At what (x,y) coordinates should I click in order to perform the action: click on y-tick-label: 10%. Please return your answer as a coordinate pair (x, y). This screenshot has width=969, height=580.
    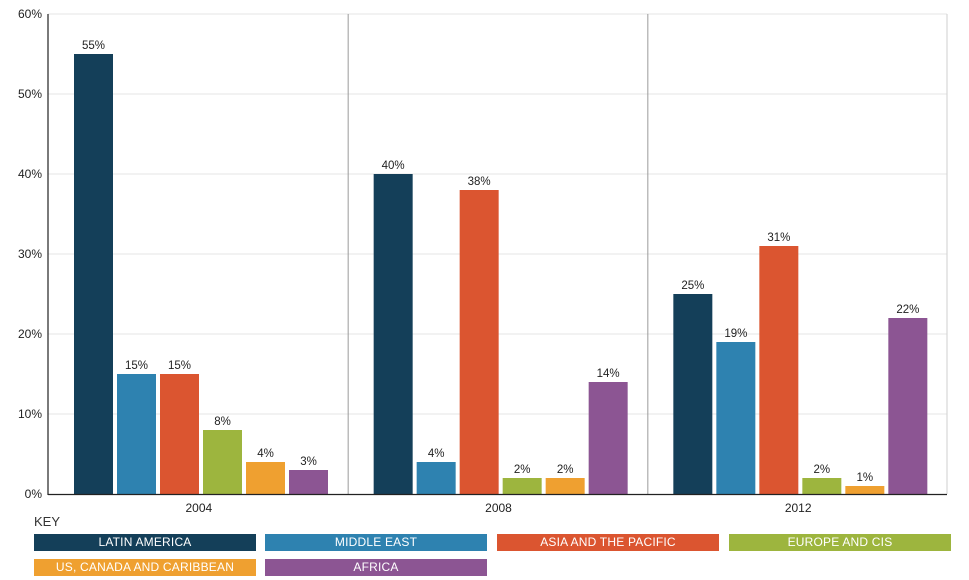
    Looking at the image, I should click on (30, 414).